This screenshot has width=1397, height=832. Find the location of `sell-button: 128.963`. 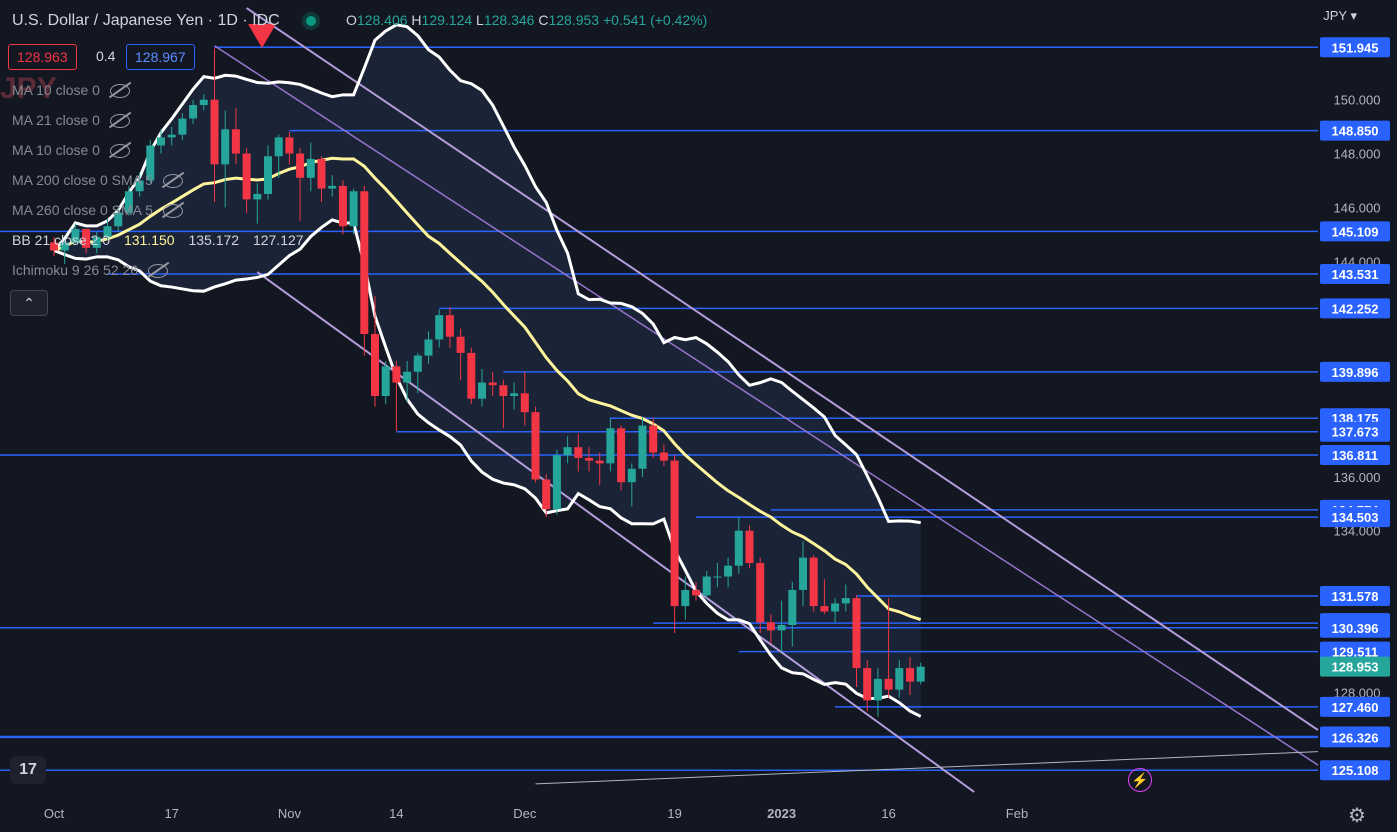

sell-button: 128.963 is located at coordinates (42, 57).